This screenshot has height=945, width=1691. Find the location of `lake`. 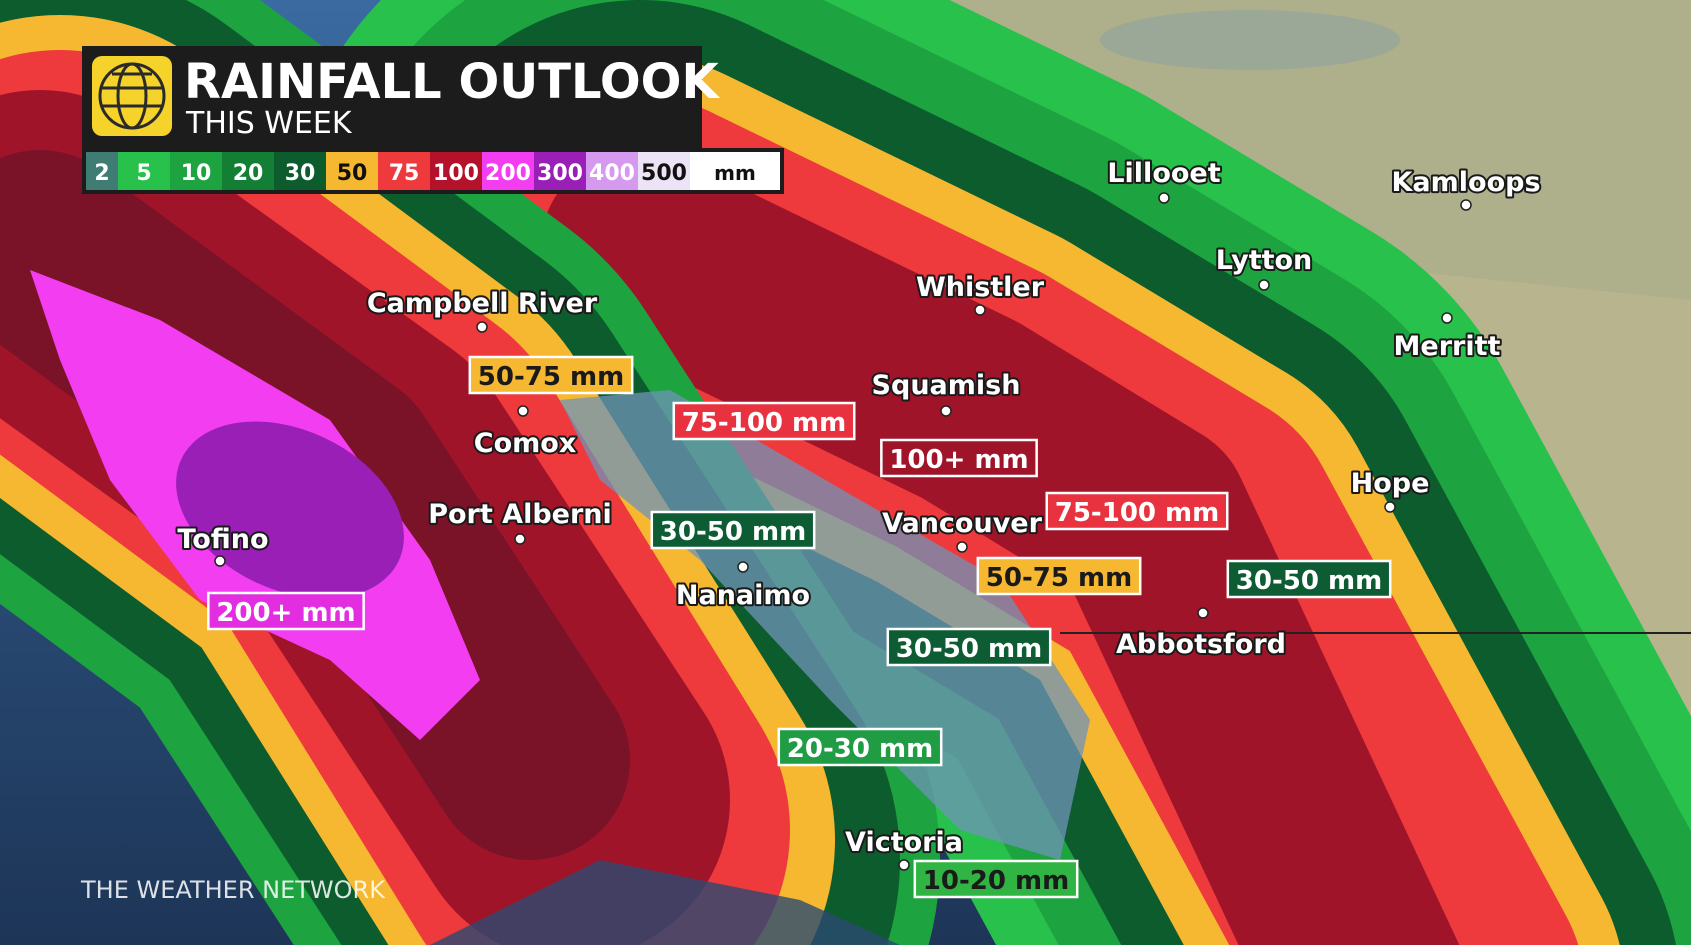

lake is located at coordinates (1250, 40).